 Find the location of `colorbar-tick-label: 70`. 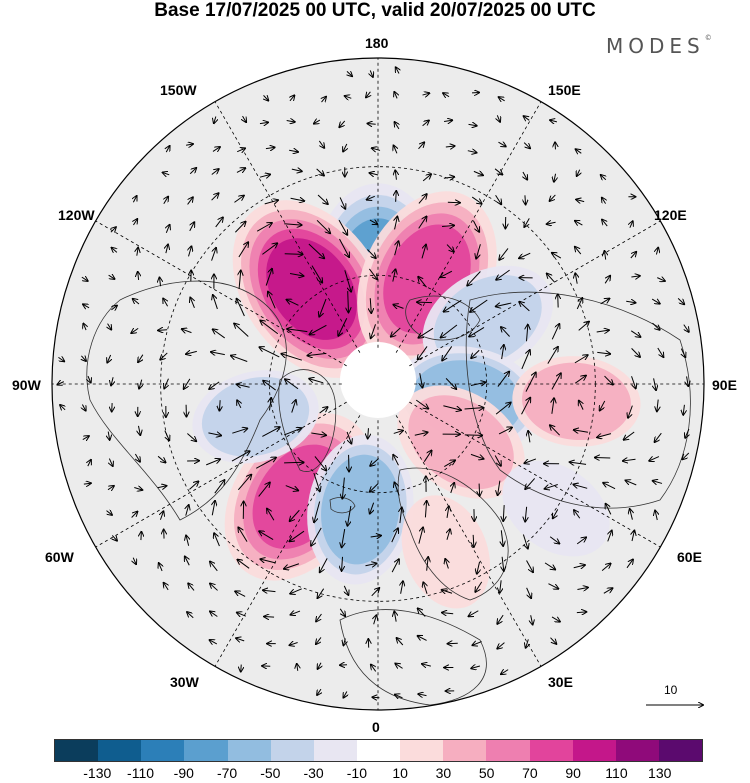

colorbar-tick-label: 70 is located at coordinates (530, 773).